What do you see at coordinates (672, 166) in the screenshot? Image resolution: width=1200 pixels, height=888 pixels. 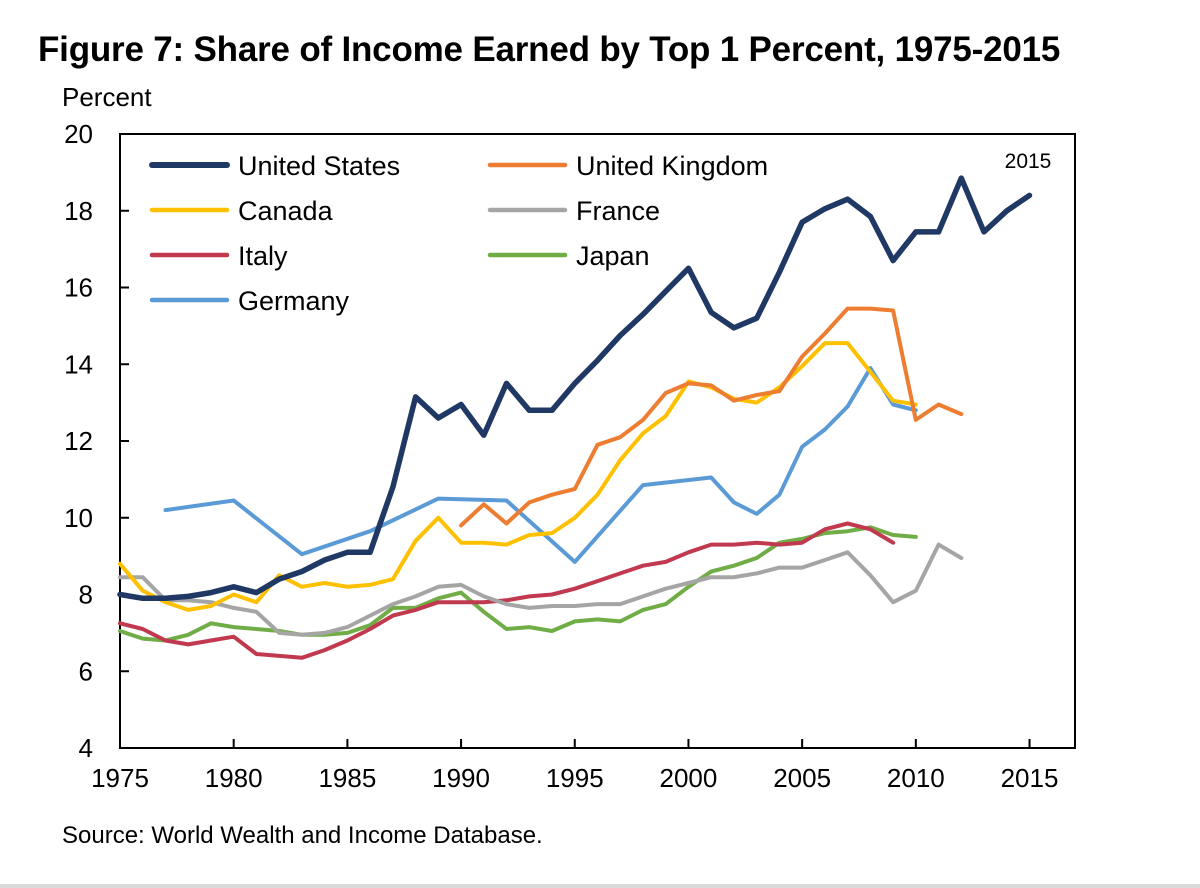 I see `legend-label-united-kingdom: United Kingdom` at bounding box center [672, 166].